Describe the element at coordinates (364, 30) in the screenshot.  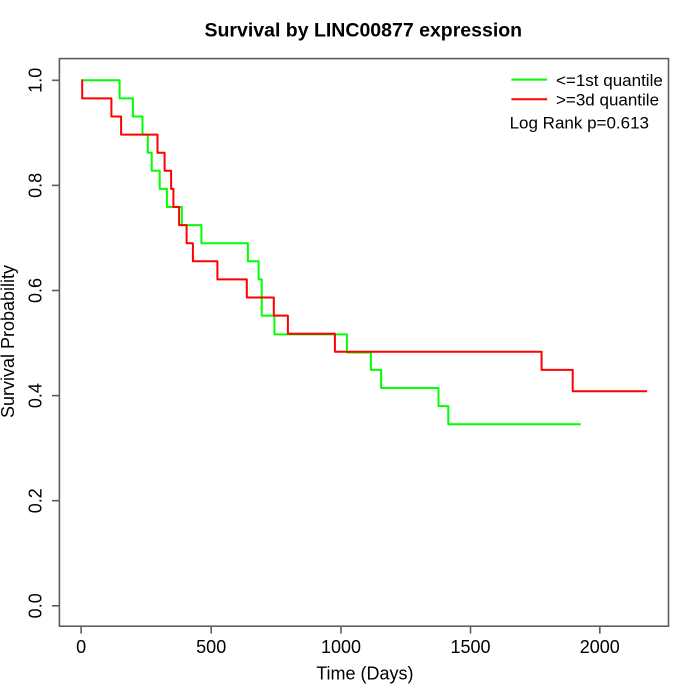
I see `svg-text:Survival by LINC00877 expressi: Survival by LINC00877 expression` at that location.